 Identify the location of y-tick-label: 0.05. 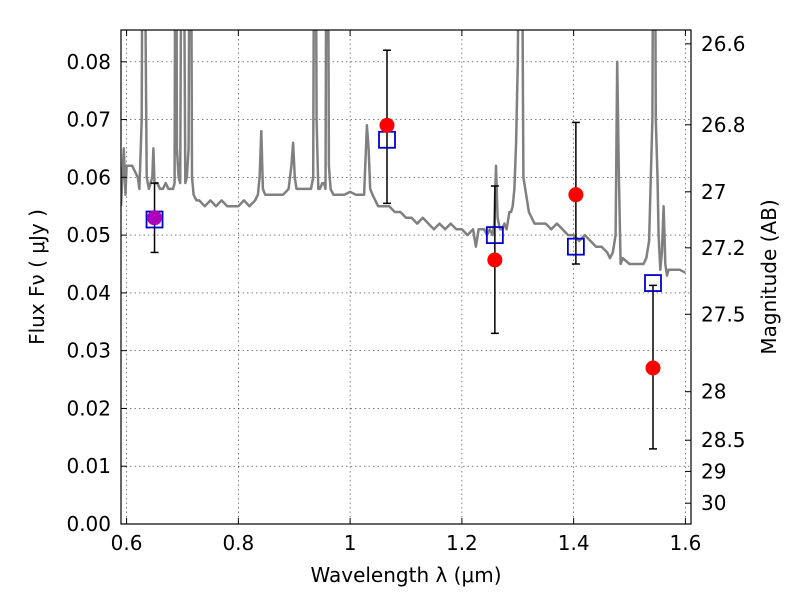
(88, 235).